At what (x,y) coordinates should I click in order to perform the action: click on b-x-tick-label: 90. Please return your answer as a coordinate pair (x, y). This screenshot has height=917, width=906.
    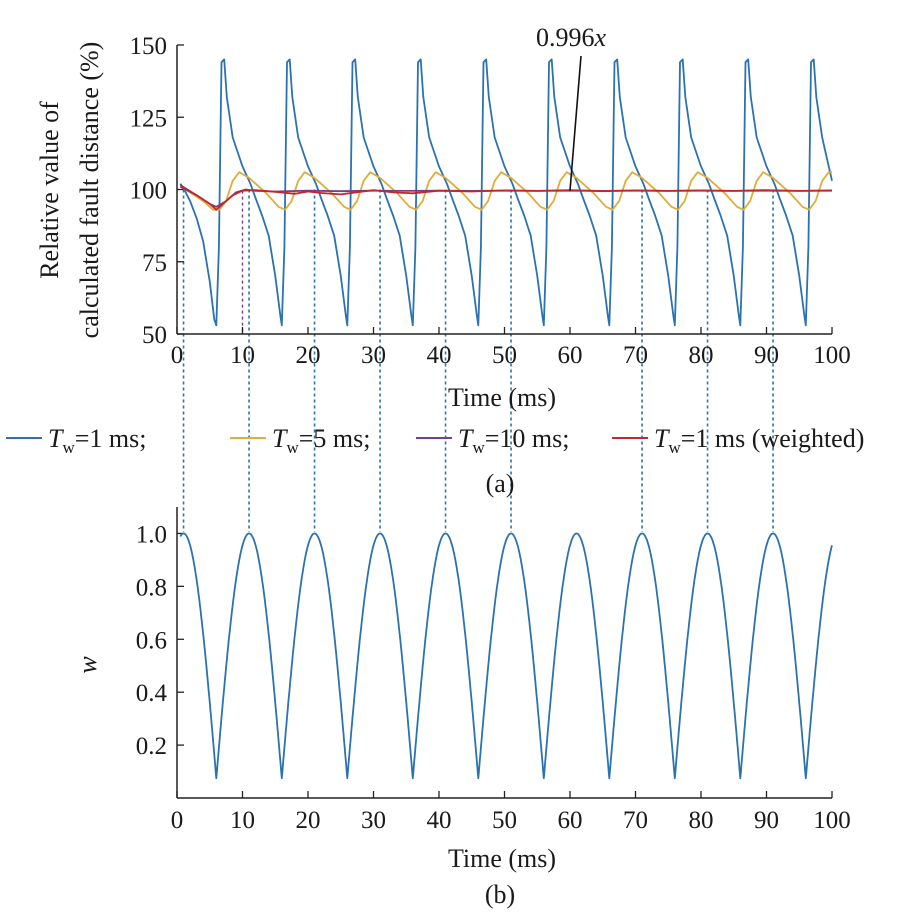
    Looking at the image, I should click on (766, 820).